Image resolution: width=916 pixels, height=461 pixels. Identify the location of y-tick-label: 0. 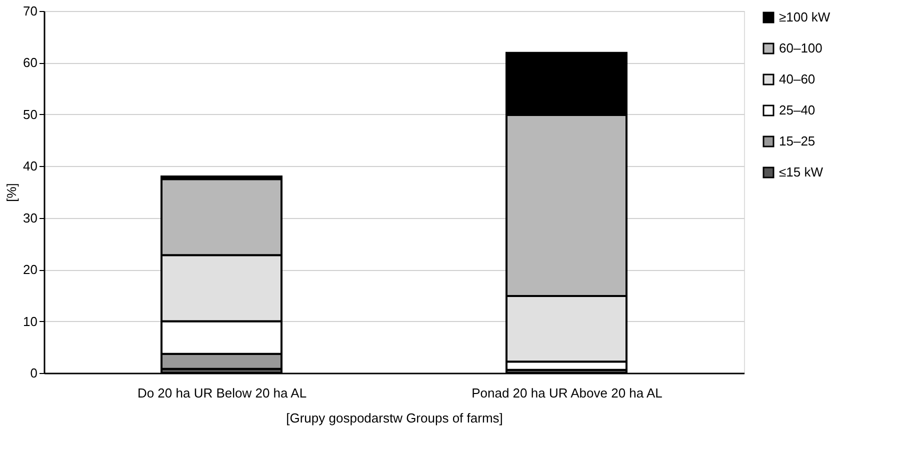
(34, 373).